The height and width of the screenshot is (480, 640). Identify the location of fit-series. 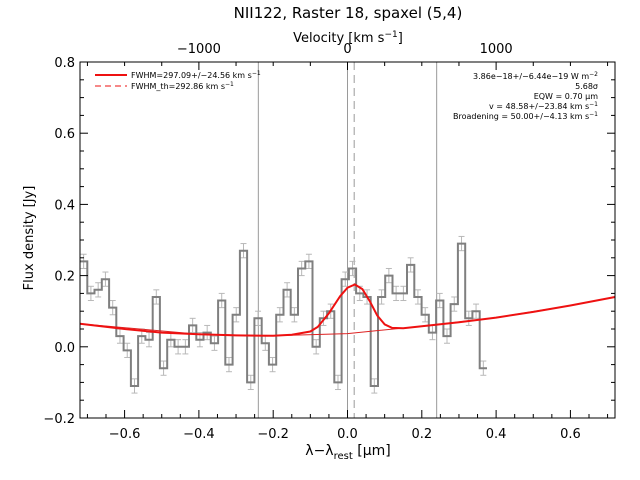
(347, 310).